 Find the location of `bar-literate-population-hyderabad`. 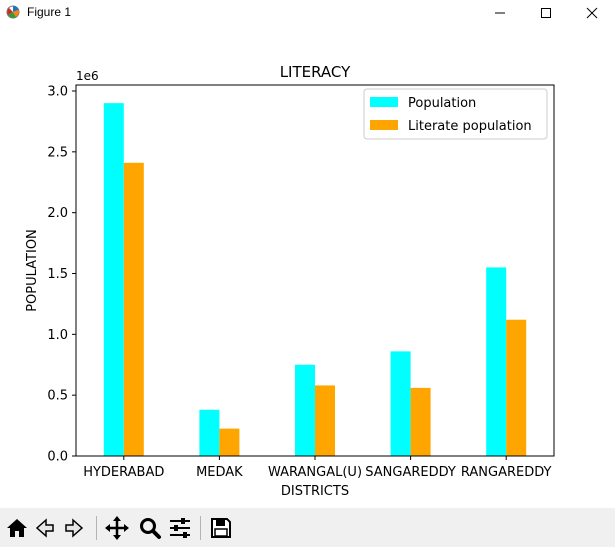

bar-literate-population-hyderabad is located at coordinates (133, 309).